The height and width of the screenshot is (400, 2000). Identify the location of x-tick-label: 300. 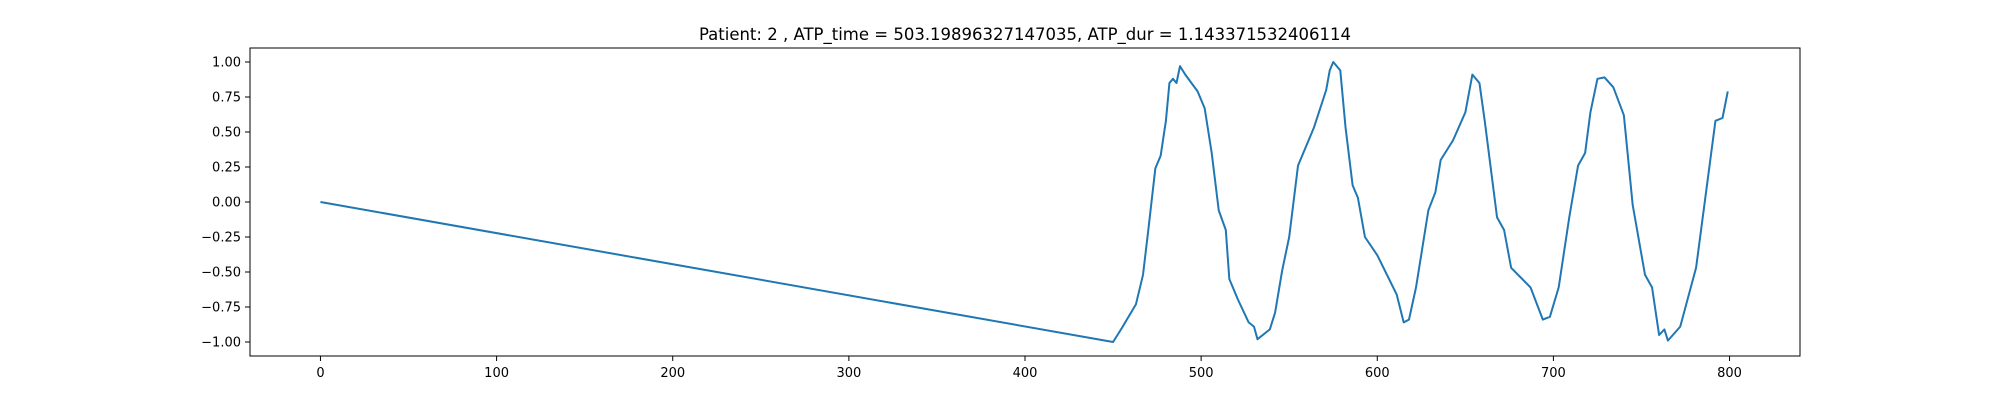
(848, 373).